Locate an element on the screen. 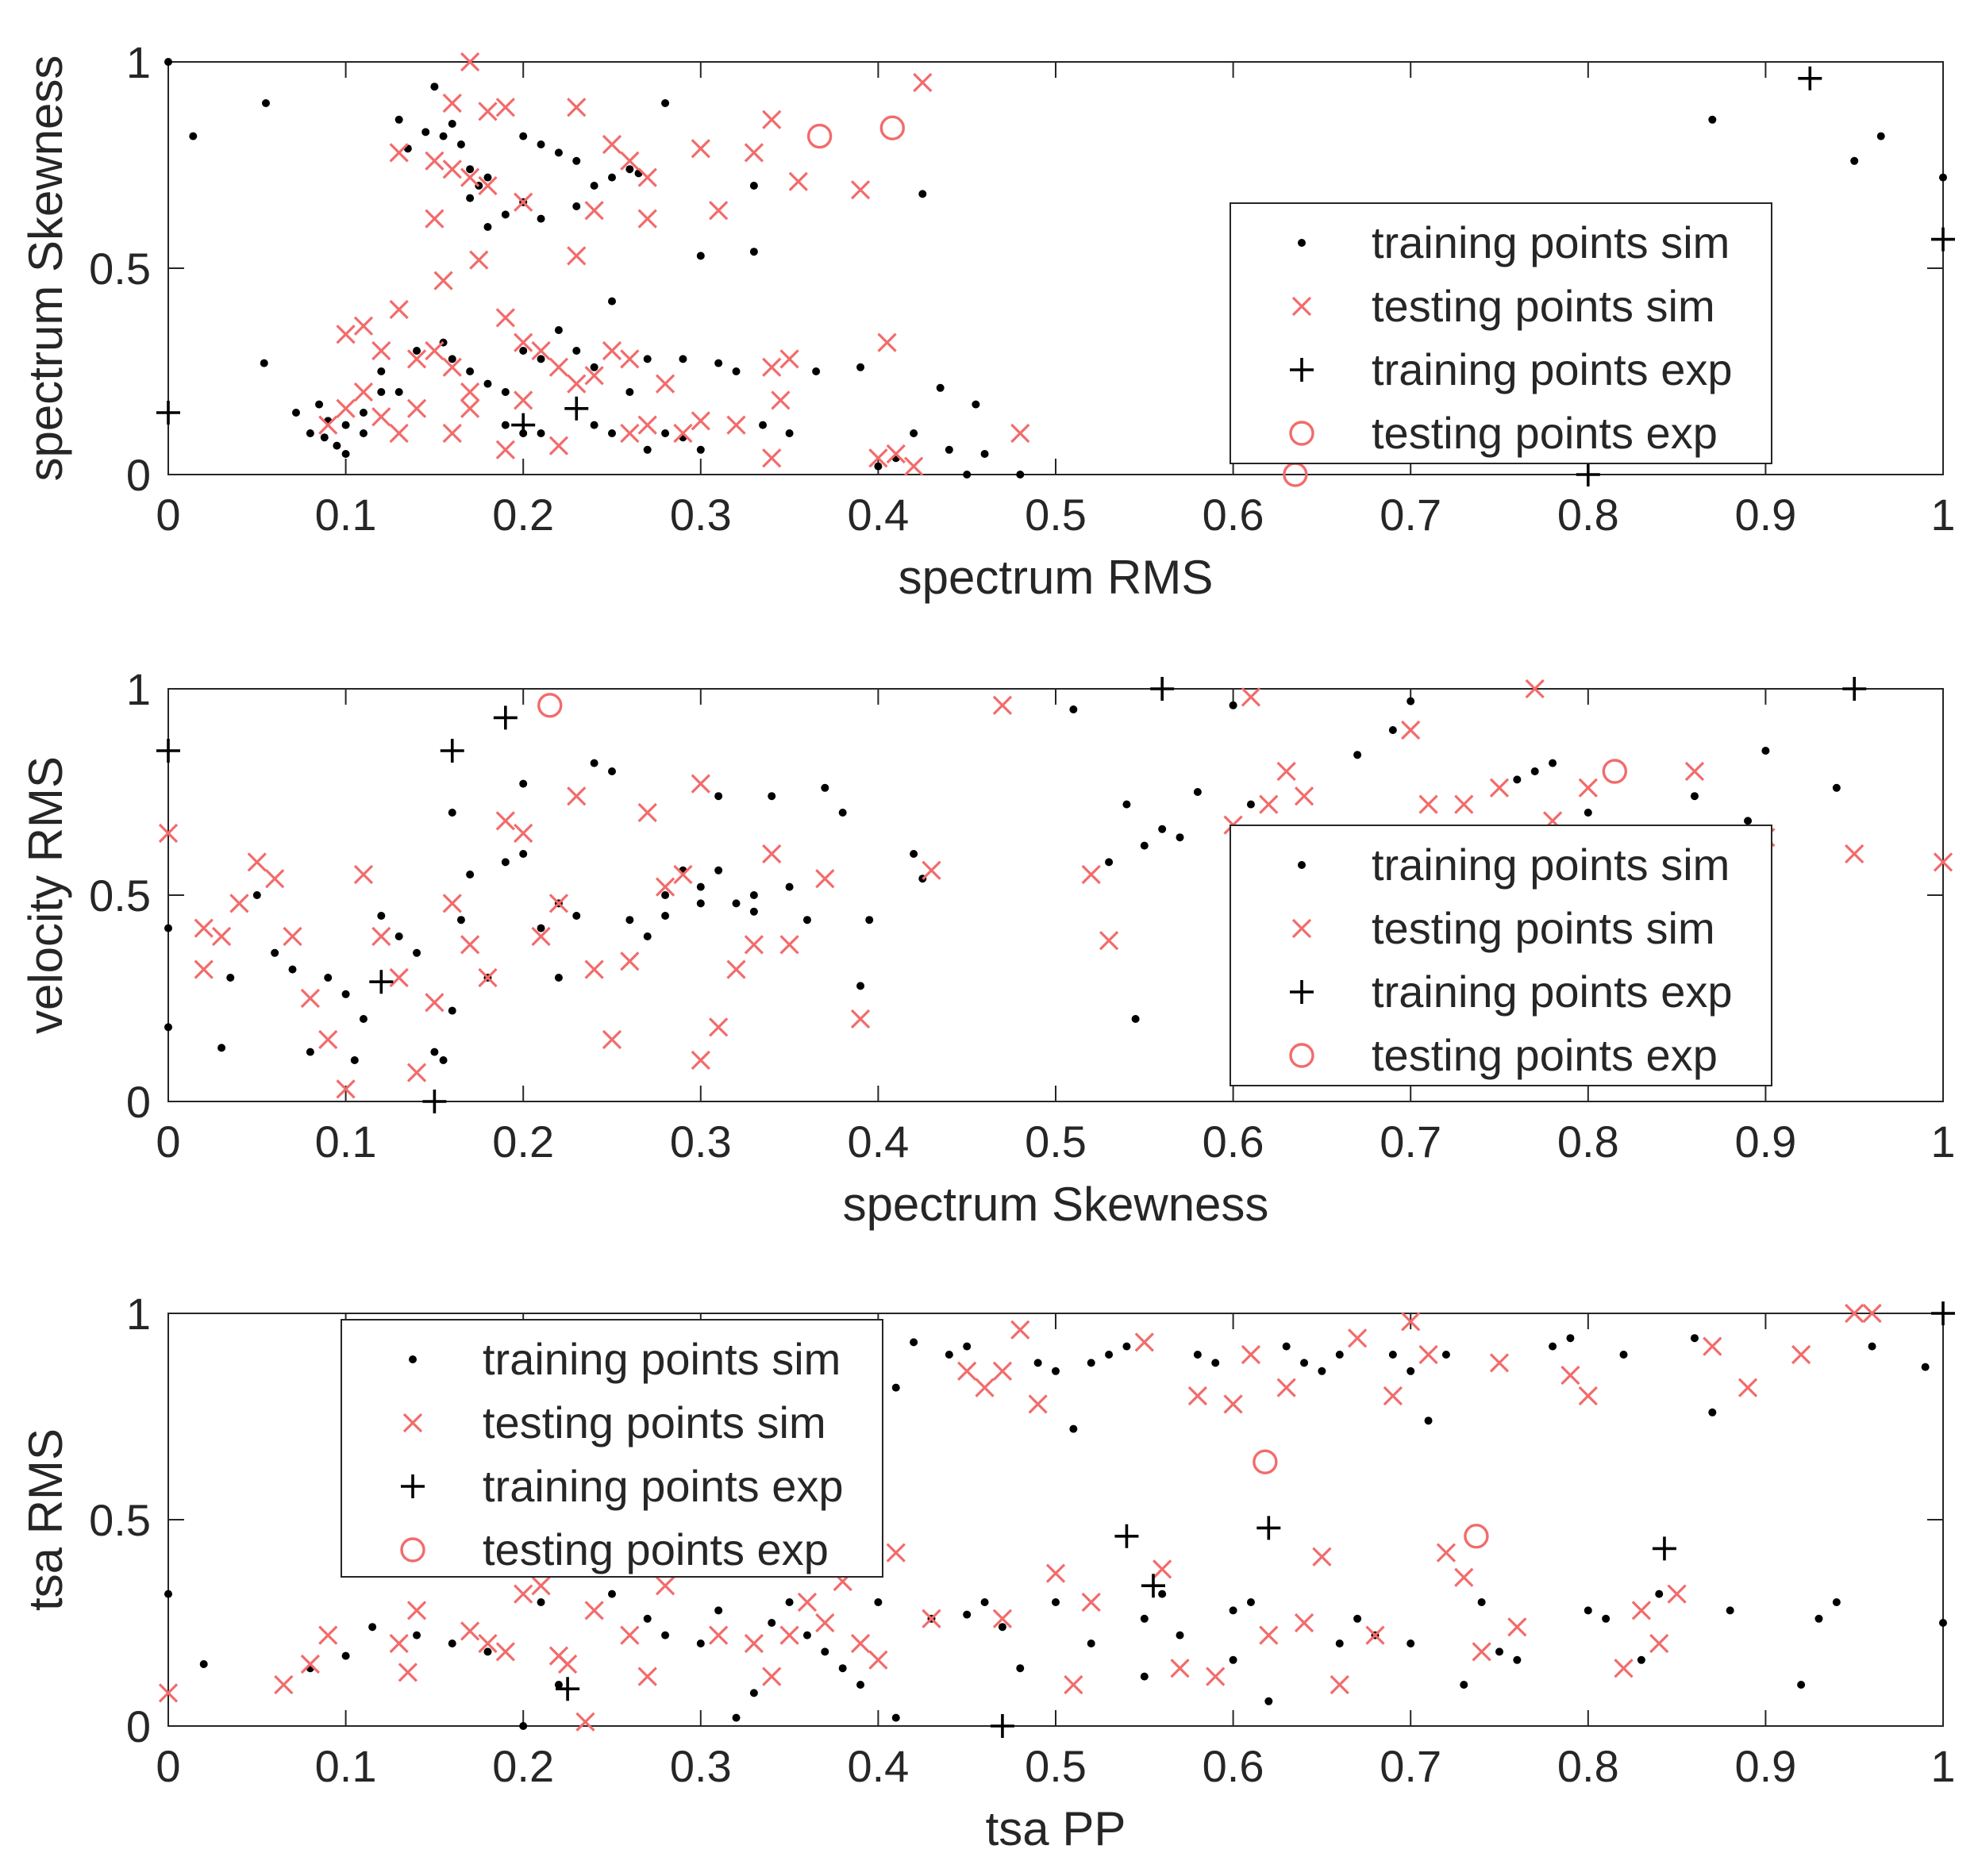 The height and width of the screenshot is (1876, 1978). x-tick-label: 1 is located at coordinates (1943, 1766).